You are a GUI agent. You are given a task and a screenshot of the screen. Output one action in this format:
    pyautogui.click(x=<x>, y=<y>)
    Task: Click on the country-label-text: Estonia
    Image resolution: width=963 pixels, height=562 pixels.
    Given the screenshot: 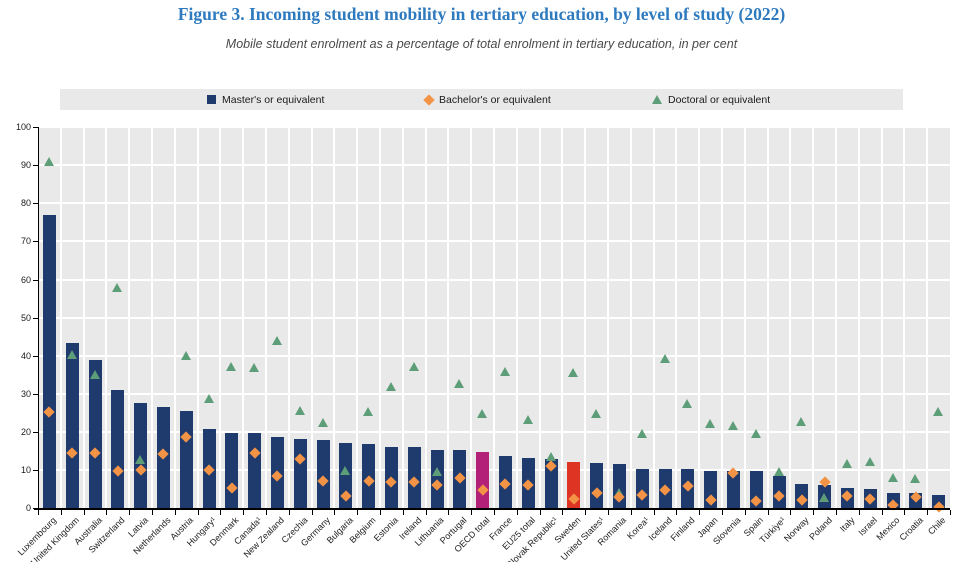 What is the action you would take?
    pyautogui.click(x=386, y=529)
    